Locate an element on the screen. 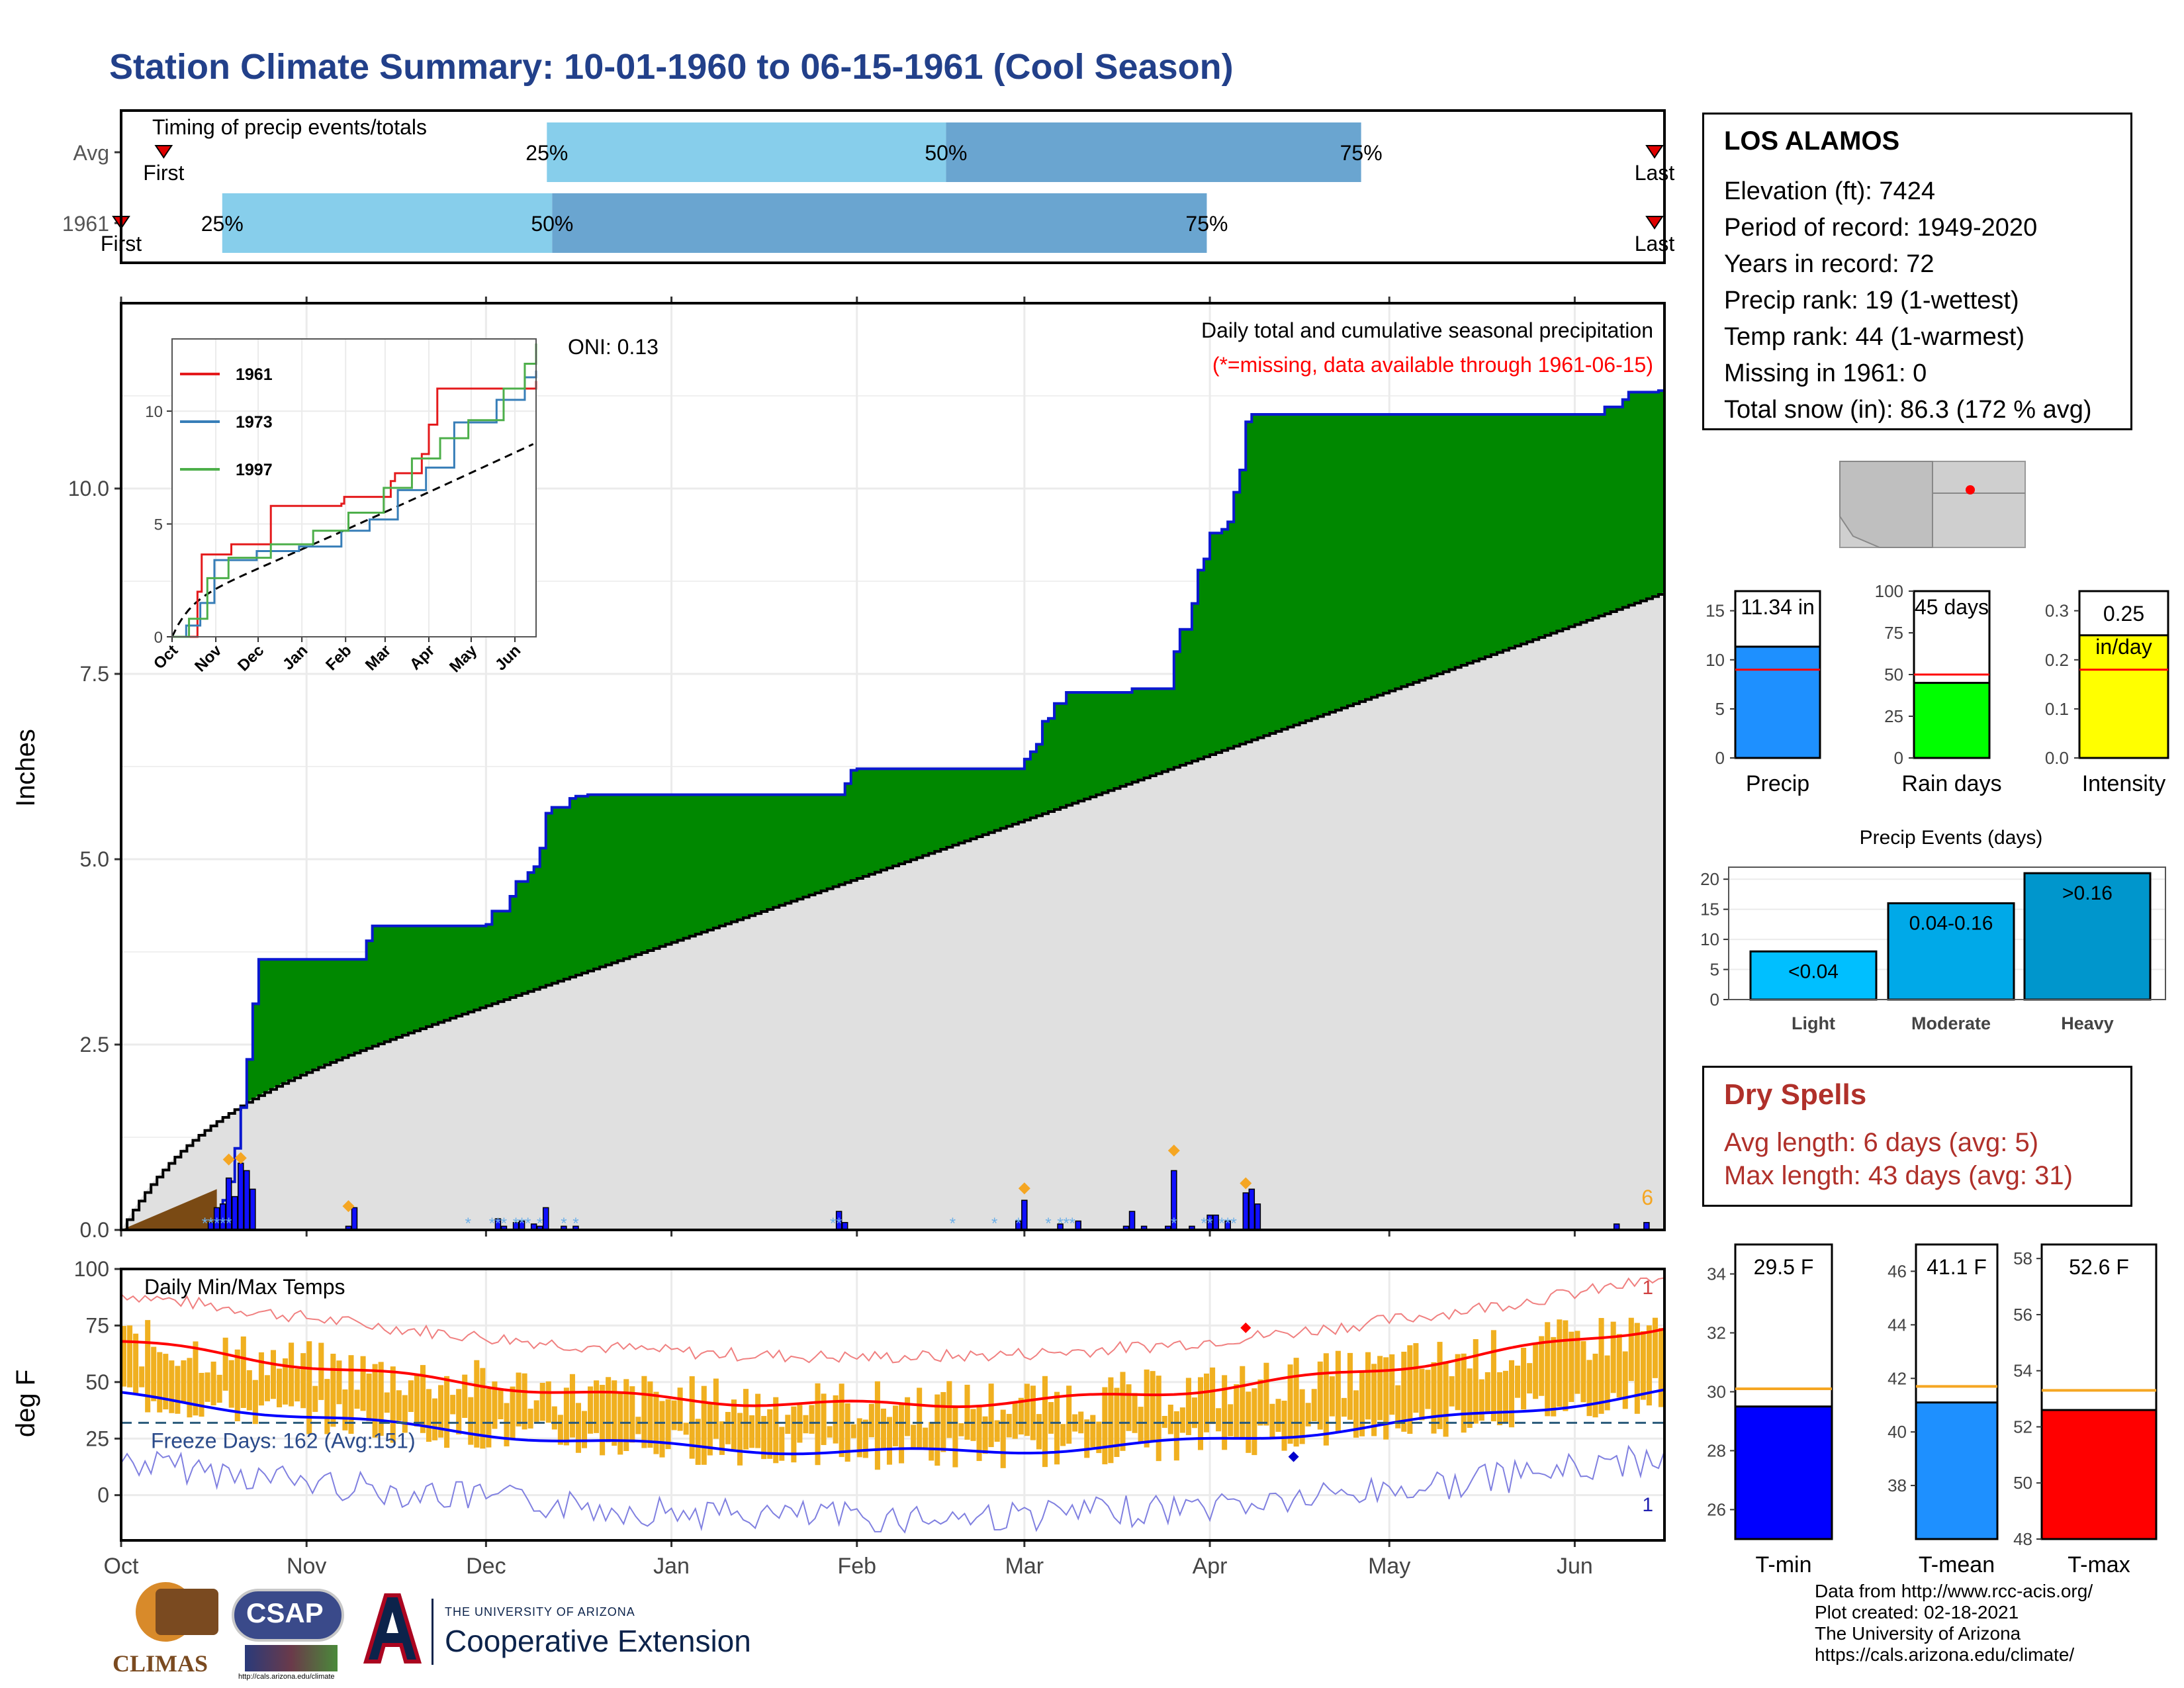 Image resolution: width=2184 pixels, height=1688 pixels. temp-y-tick-label: 50 is located at coordinates (97, 1382).